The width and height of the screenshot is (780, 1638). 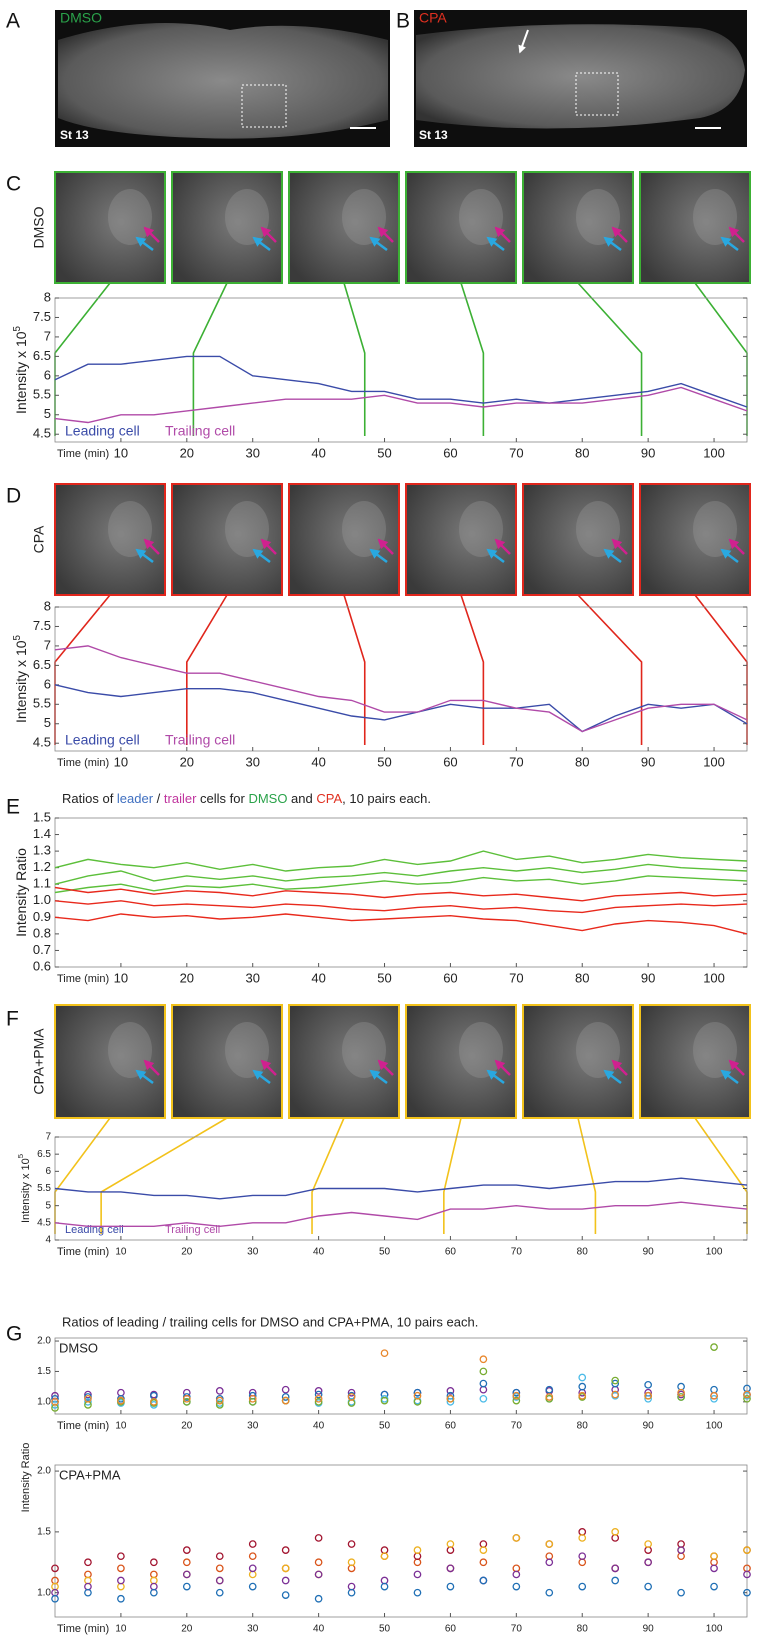 I want to click on panel-a: A DMSO St 13, so click(x=198, y=78).